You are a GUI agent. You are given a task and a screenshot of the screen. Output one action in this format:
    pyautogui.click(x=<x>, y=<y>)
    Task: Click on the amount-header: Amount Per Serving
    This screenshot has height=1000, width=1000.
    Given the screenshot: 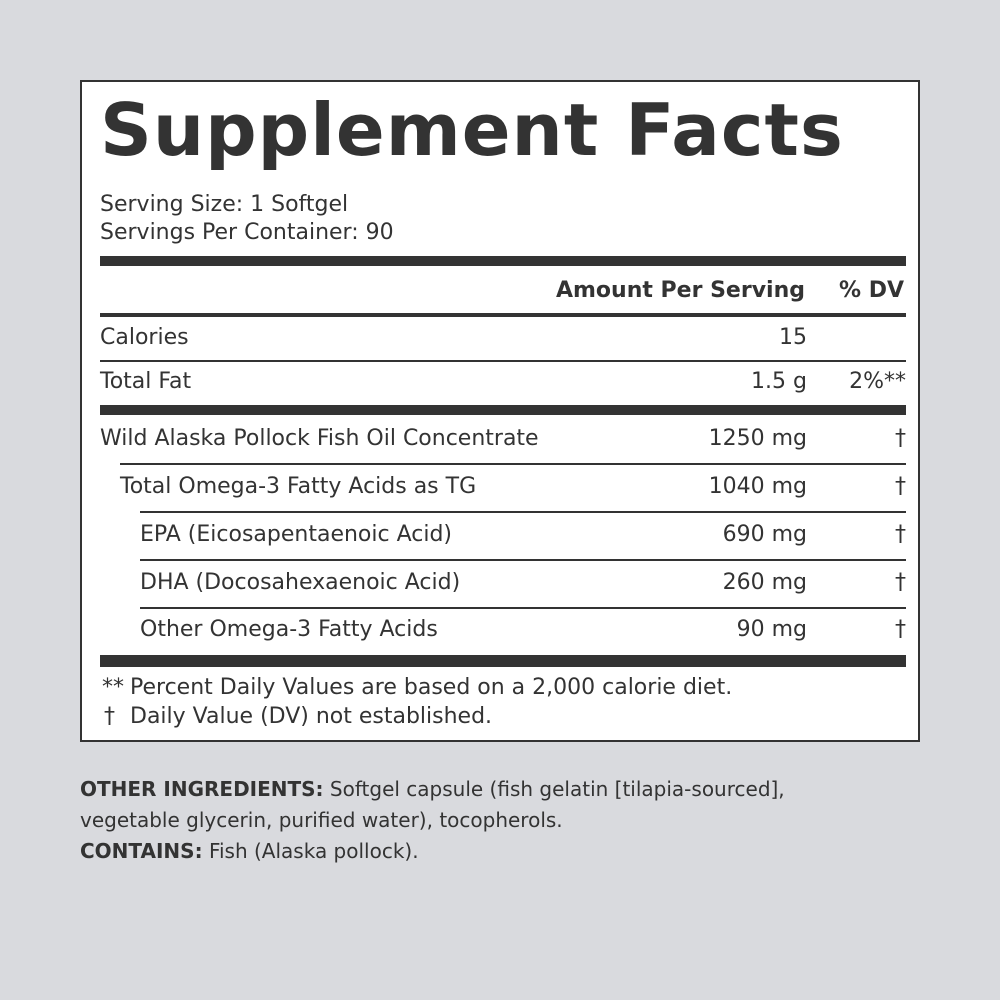 What is the action you would take?
    pyautogui.click(x=680, y=290)
    